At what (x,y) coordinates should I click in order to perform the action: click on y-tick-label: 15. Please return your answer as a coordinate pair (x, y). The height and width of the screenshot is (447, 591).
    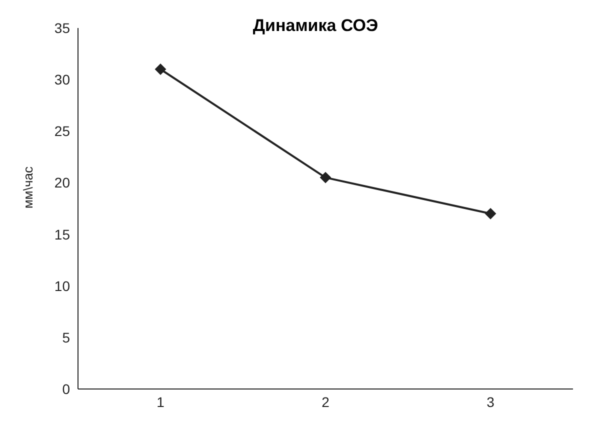
    Looking at the image, I should click on (62, 234).